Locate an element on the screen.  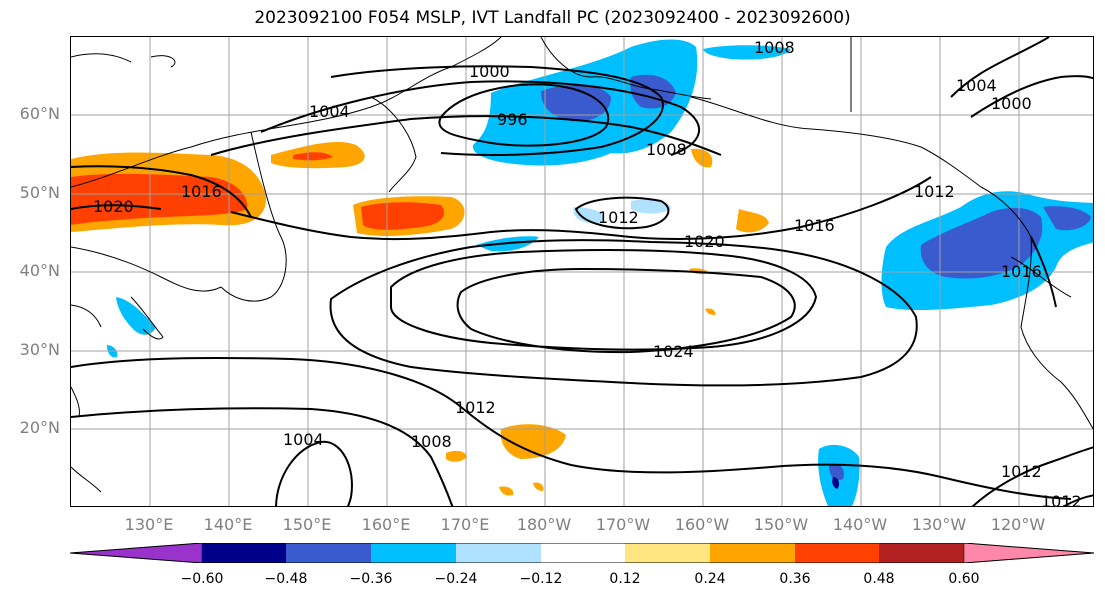
colorbar-tick: −0.48 is located at coordinates (286, 579).